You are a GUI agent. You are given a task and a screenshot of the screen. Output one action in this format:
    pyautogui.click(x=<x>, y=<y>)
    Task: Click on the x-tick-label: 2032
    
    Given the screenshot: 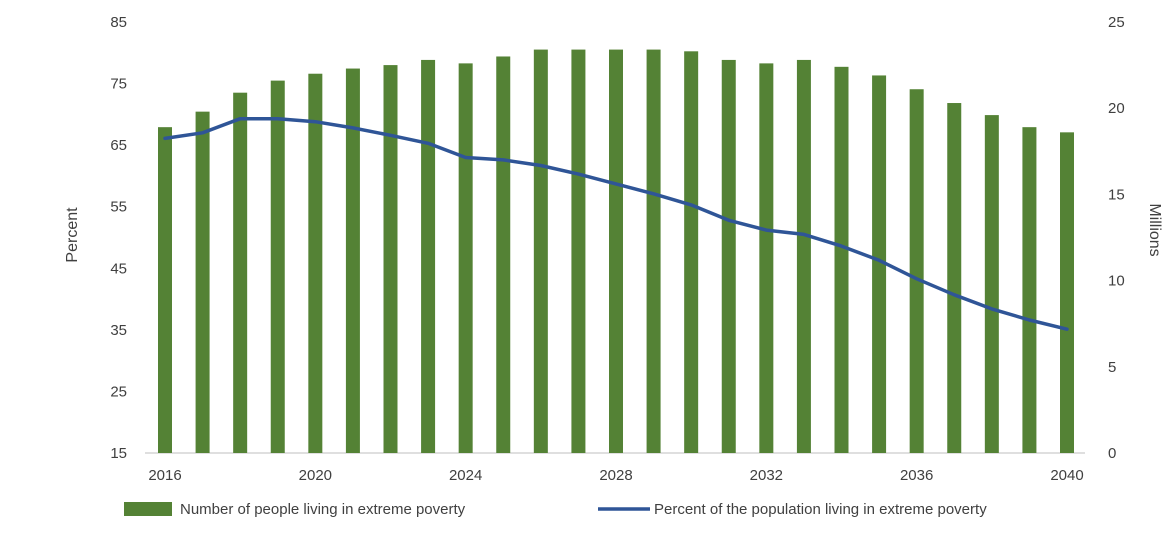 What is the action you would take?
    pyautogui.click(x=766, y=475)
    